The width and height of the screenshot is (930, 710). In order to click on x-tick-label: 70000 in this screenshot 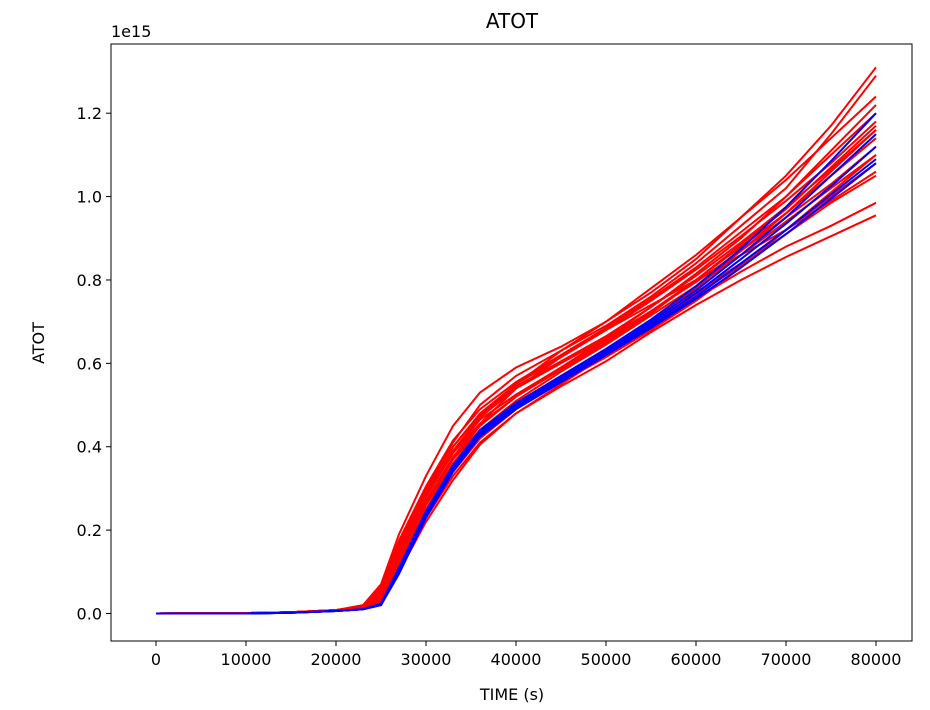, I will do `click(786, 659)`.